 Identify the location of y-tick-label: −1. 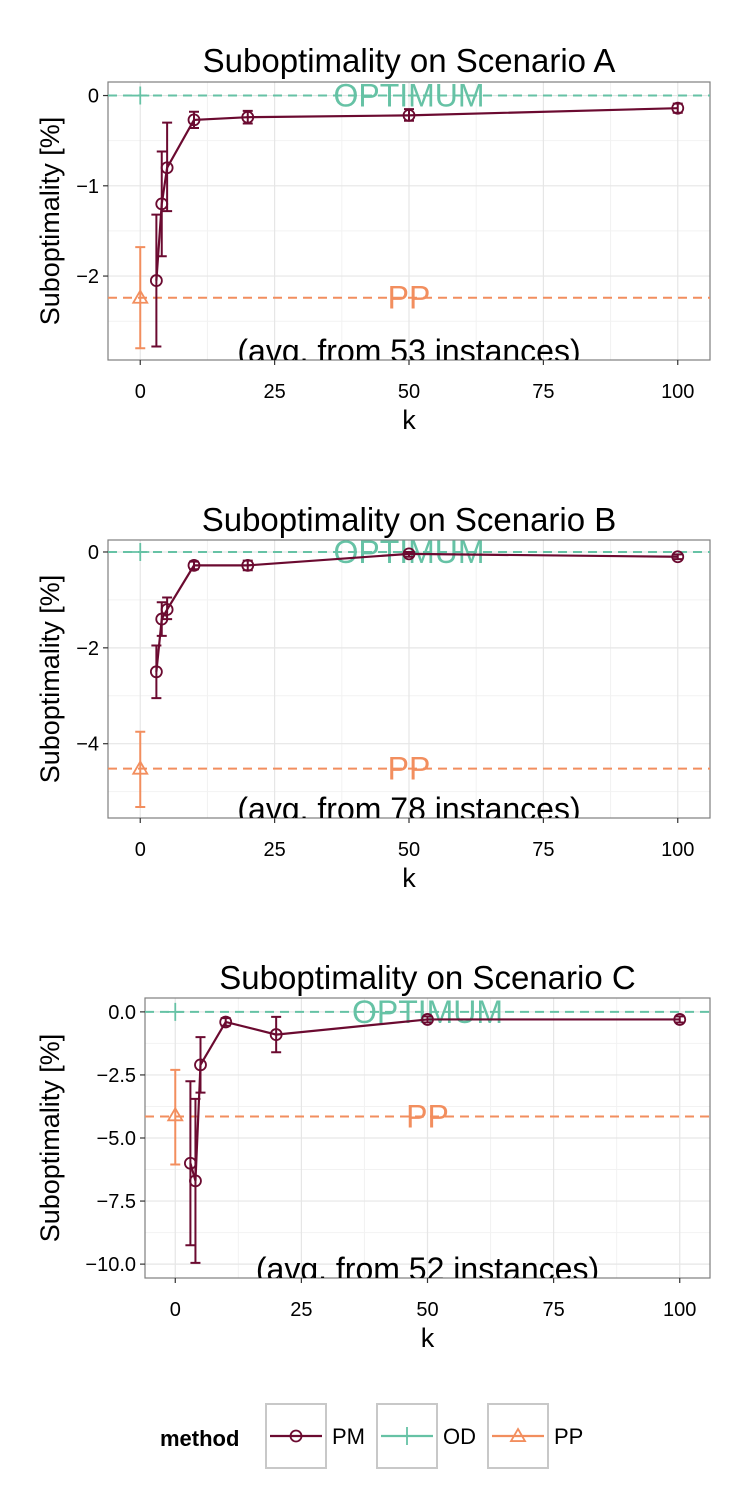
(87, 187).